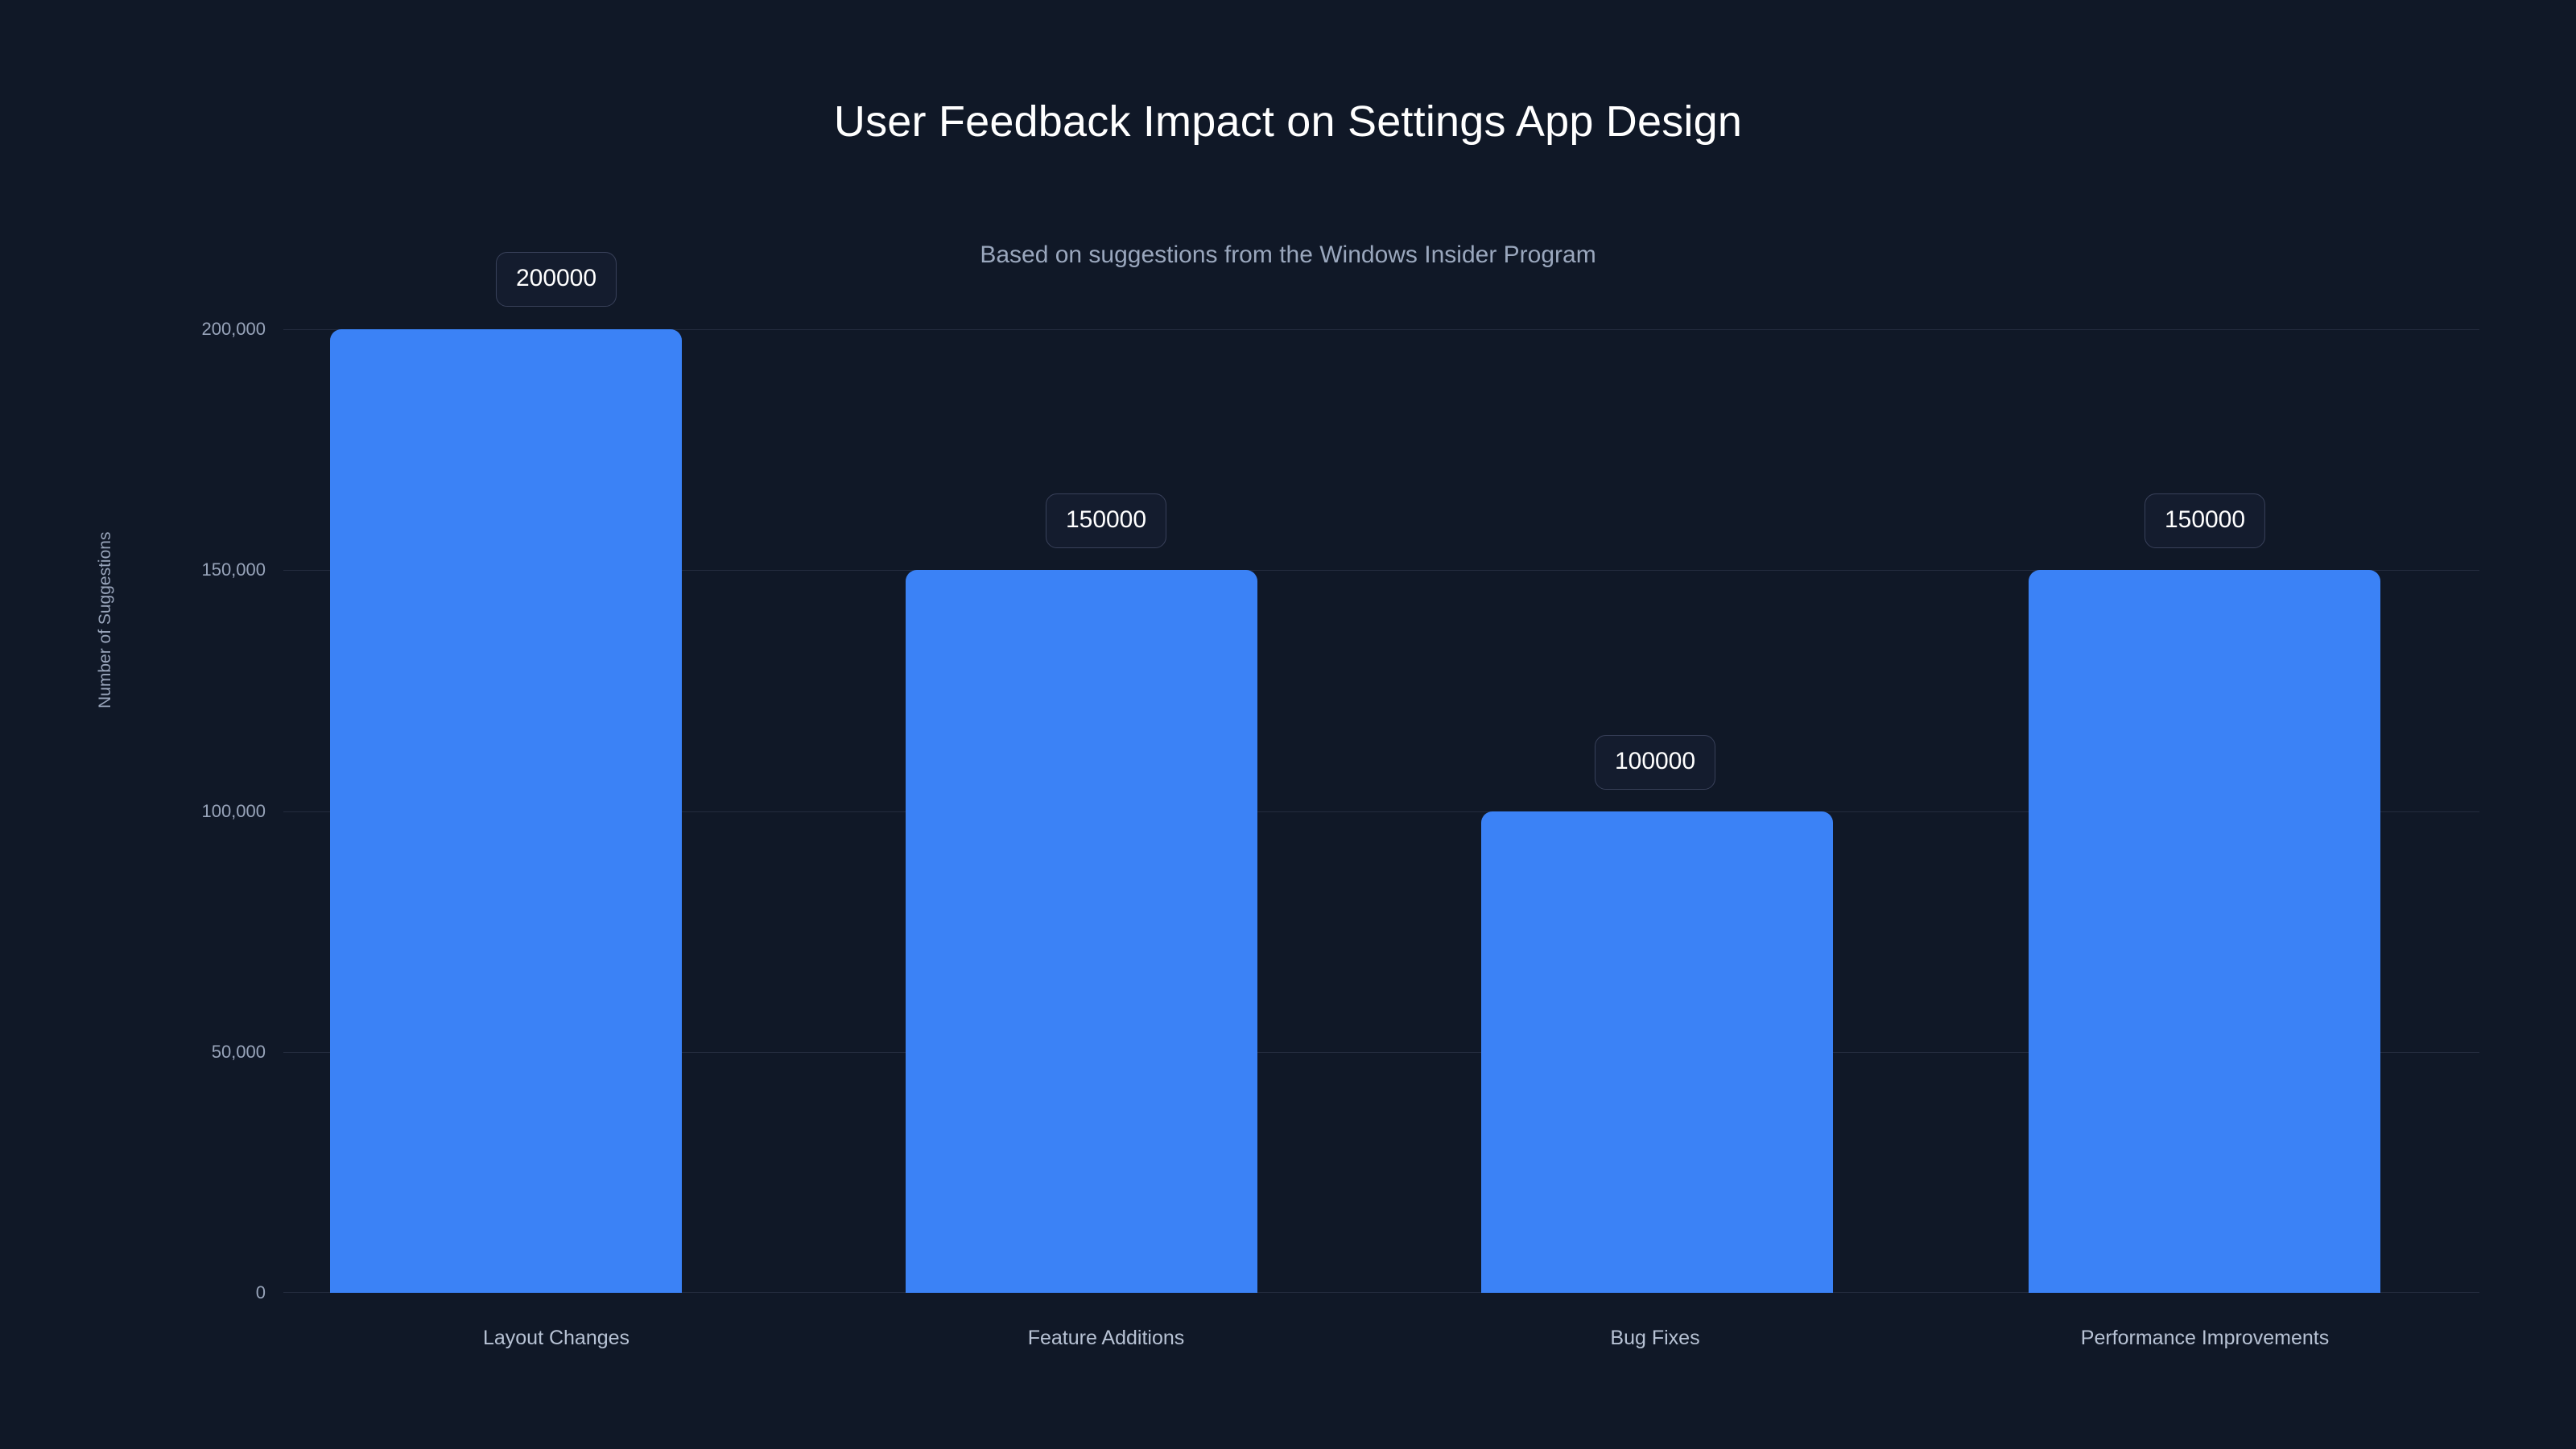 This screenshot has height=1449, width=2576. What do you see at coordinates (1655, 762) in the screenshot?
I see `value-label-bug-fixes: 100000` at bounding box center [1655, 762].